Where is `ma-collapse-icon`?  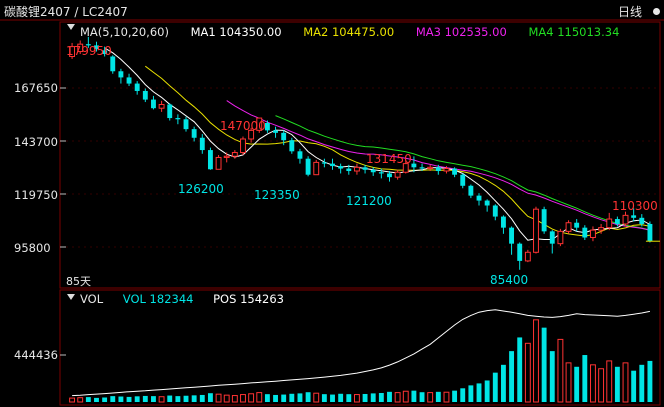 ma-collapse-icon is located at coordinates (71, 27).